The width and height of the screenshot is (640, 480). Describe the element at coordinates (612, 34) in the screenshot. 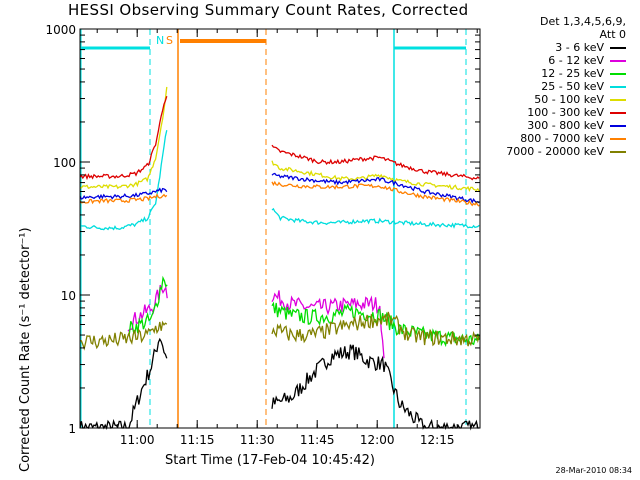

I see `legend-header-line2: Att 0` at that location.